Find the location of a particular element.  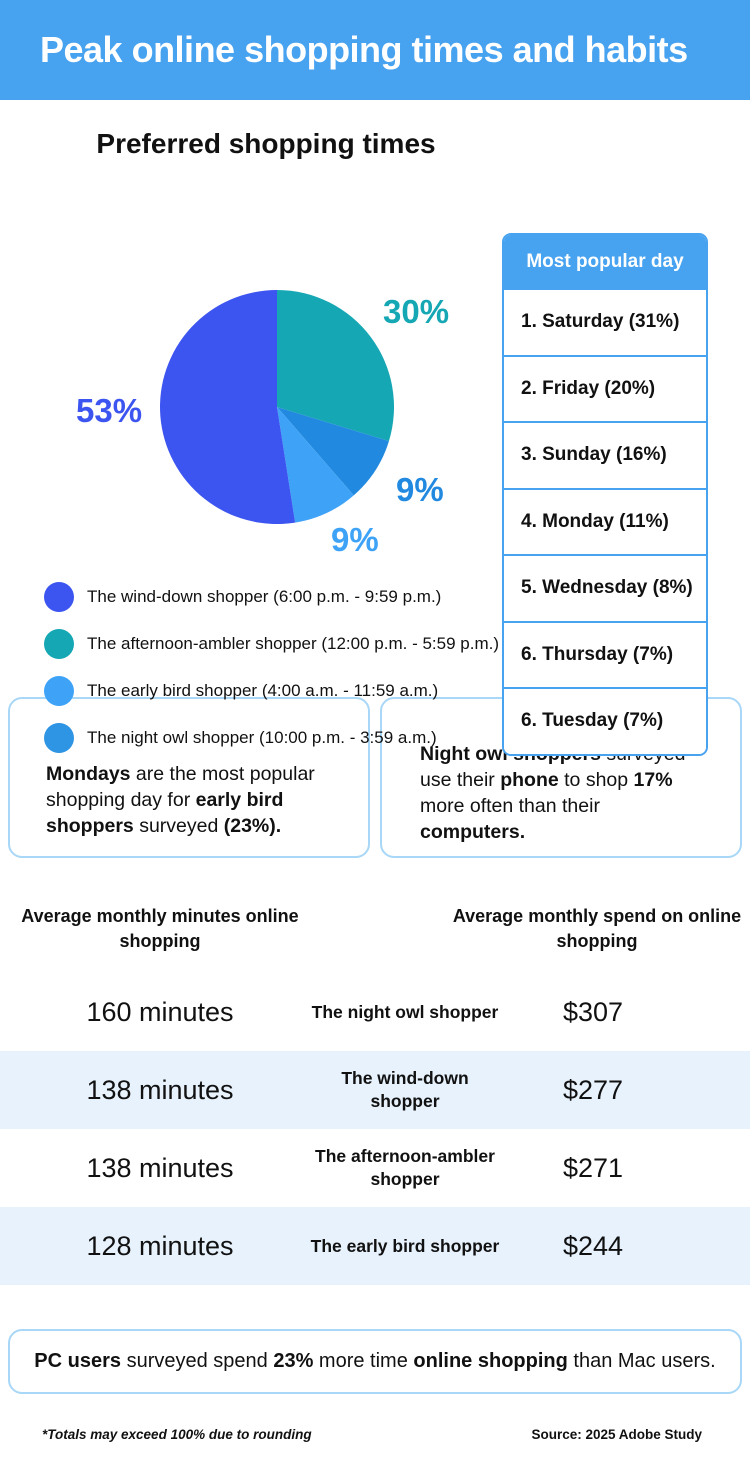

spend-value: $244 is located at coordinates (593, 1245).